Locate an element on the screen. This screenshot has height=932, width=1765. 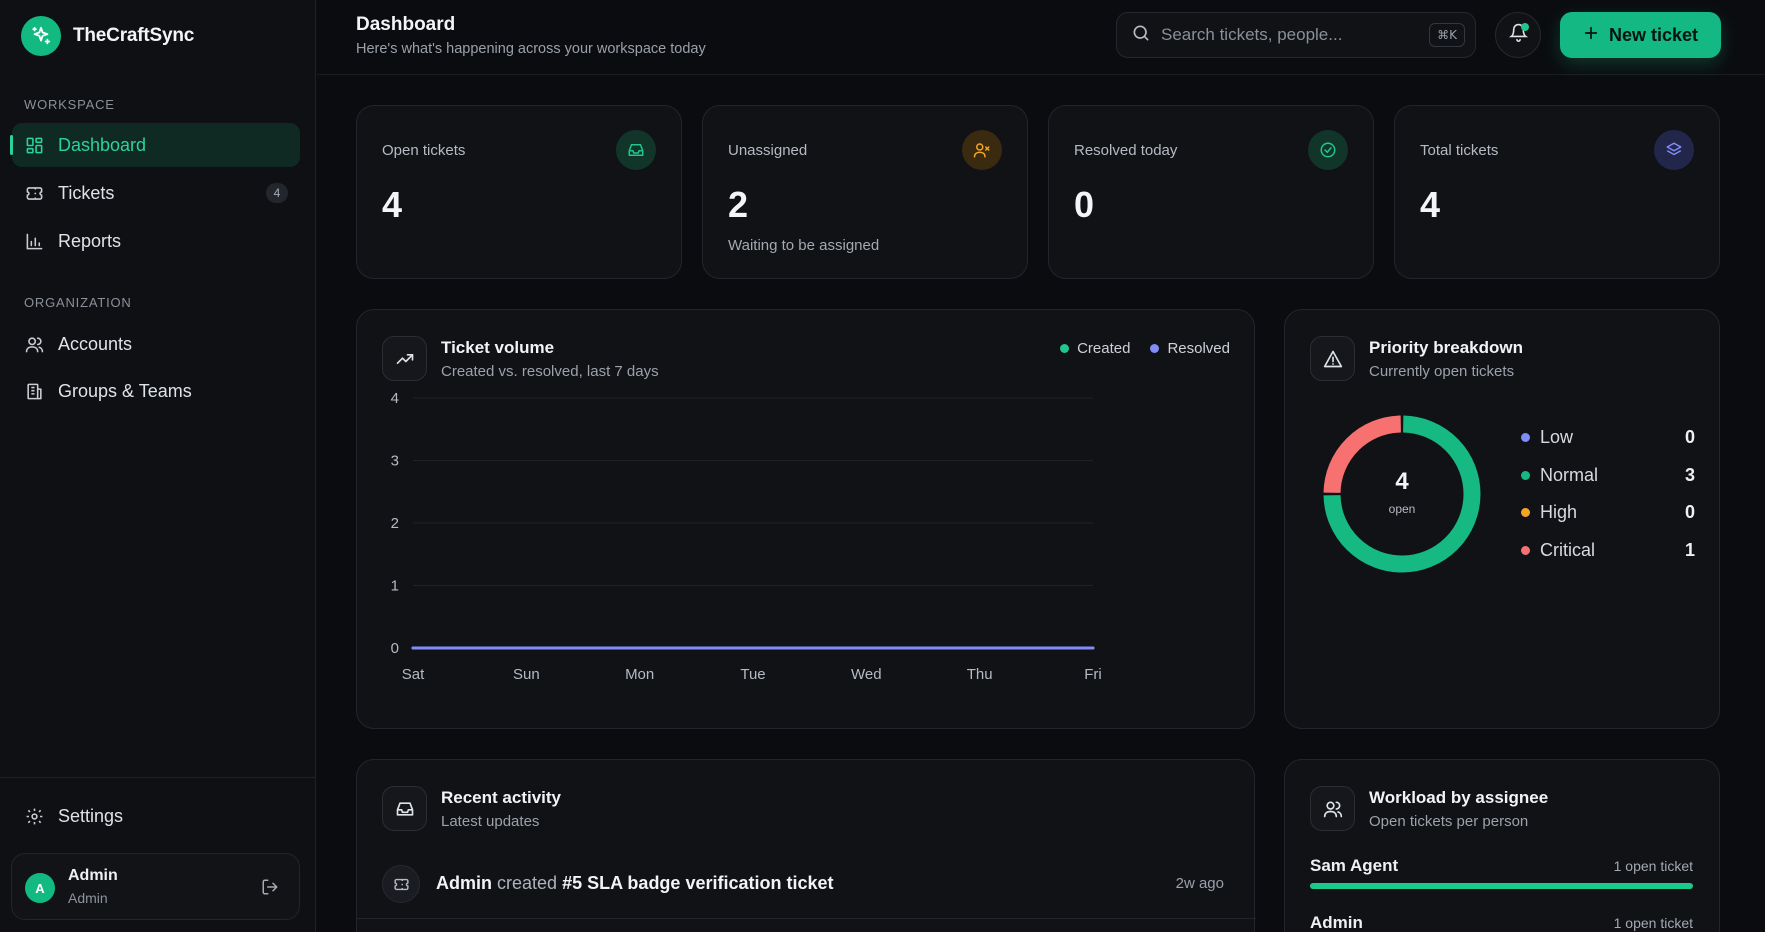
settings-label: Settings is located at coordinates (91, 815).